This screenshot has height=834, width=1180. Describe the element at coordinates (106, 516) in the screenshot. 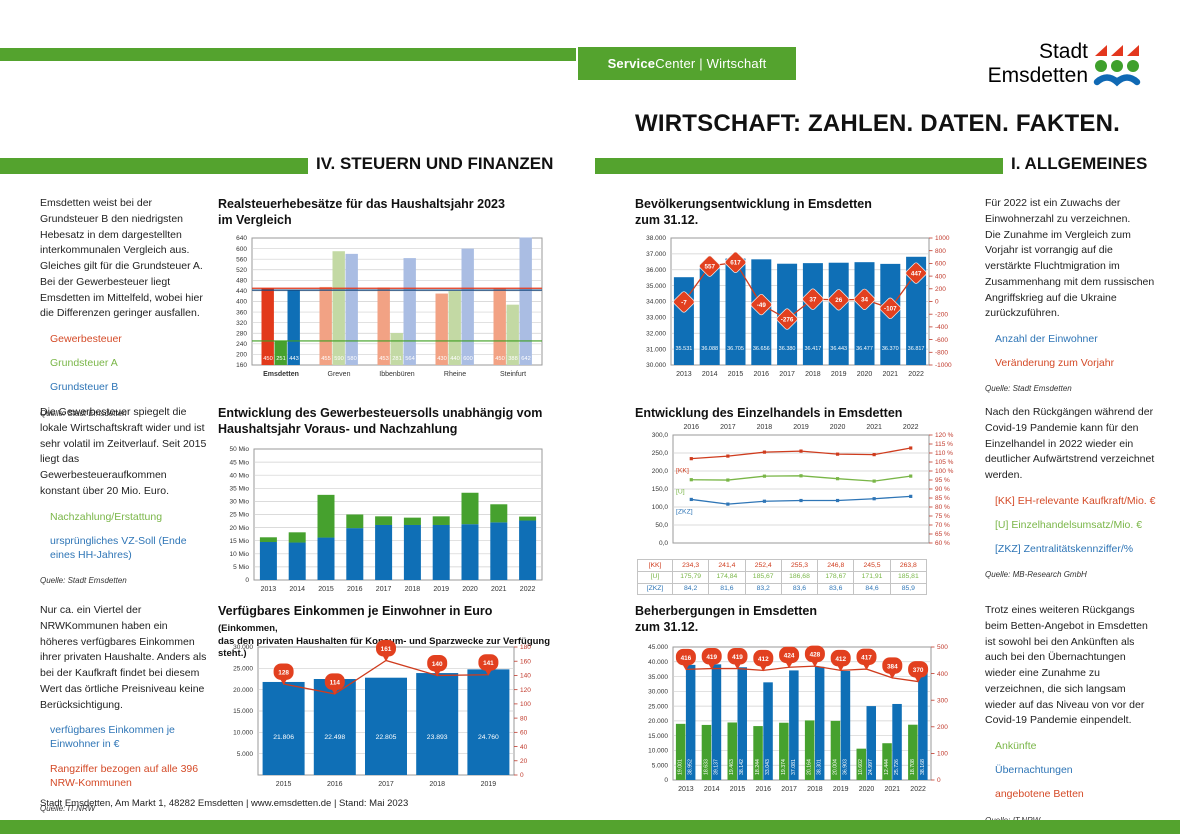

I see `legend-item: Nachzahlung/Erstattung` at that location.